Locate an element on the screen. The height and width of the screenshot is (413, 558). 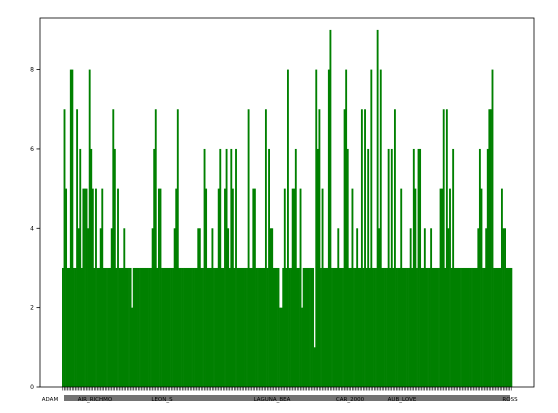
x-tick-label: LAGUNA_BEA is located at coordinates (272, 400).